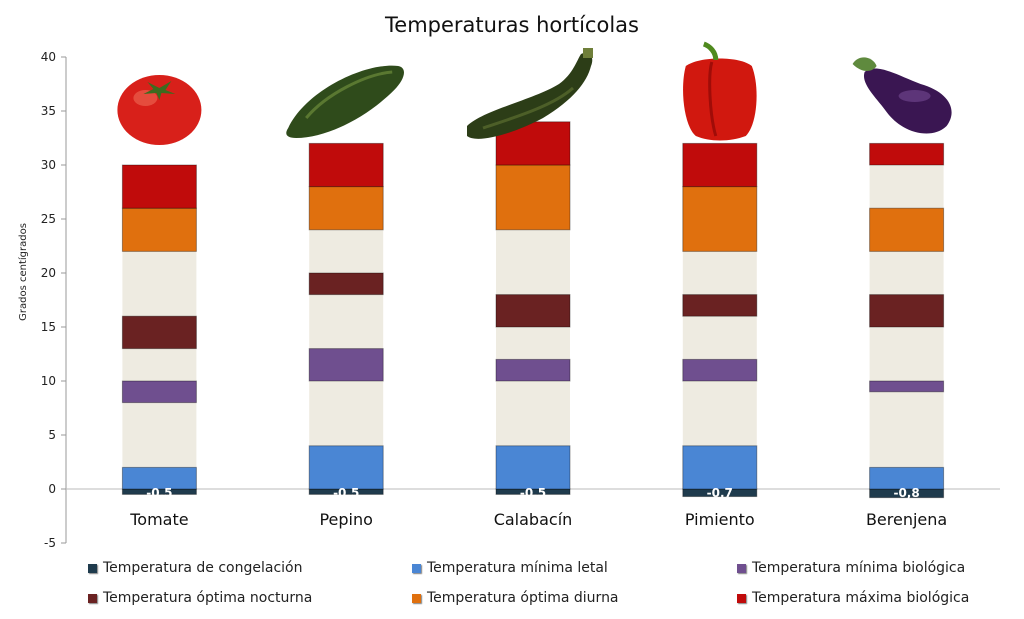  Describe the element at coordinates (48, 57) in the screenshot. I see `y-tick-label: 40` at that location.